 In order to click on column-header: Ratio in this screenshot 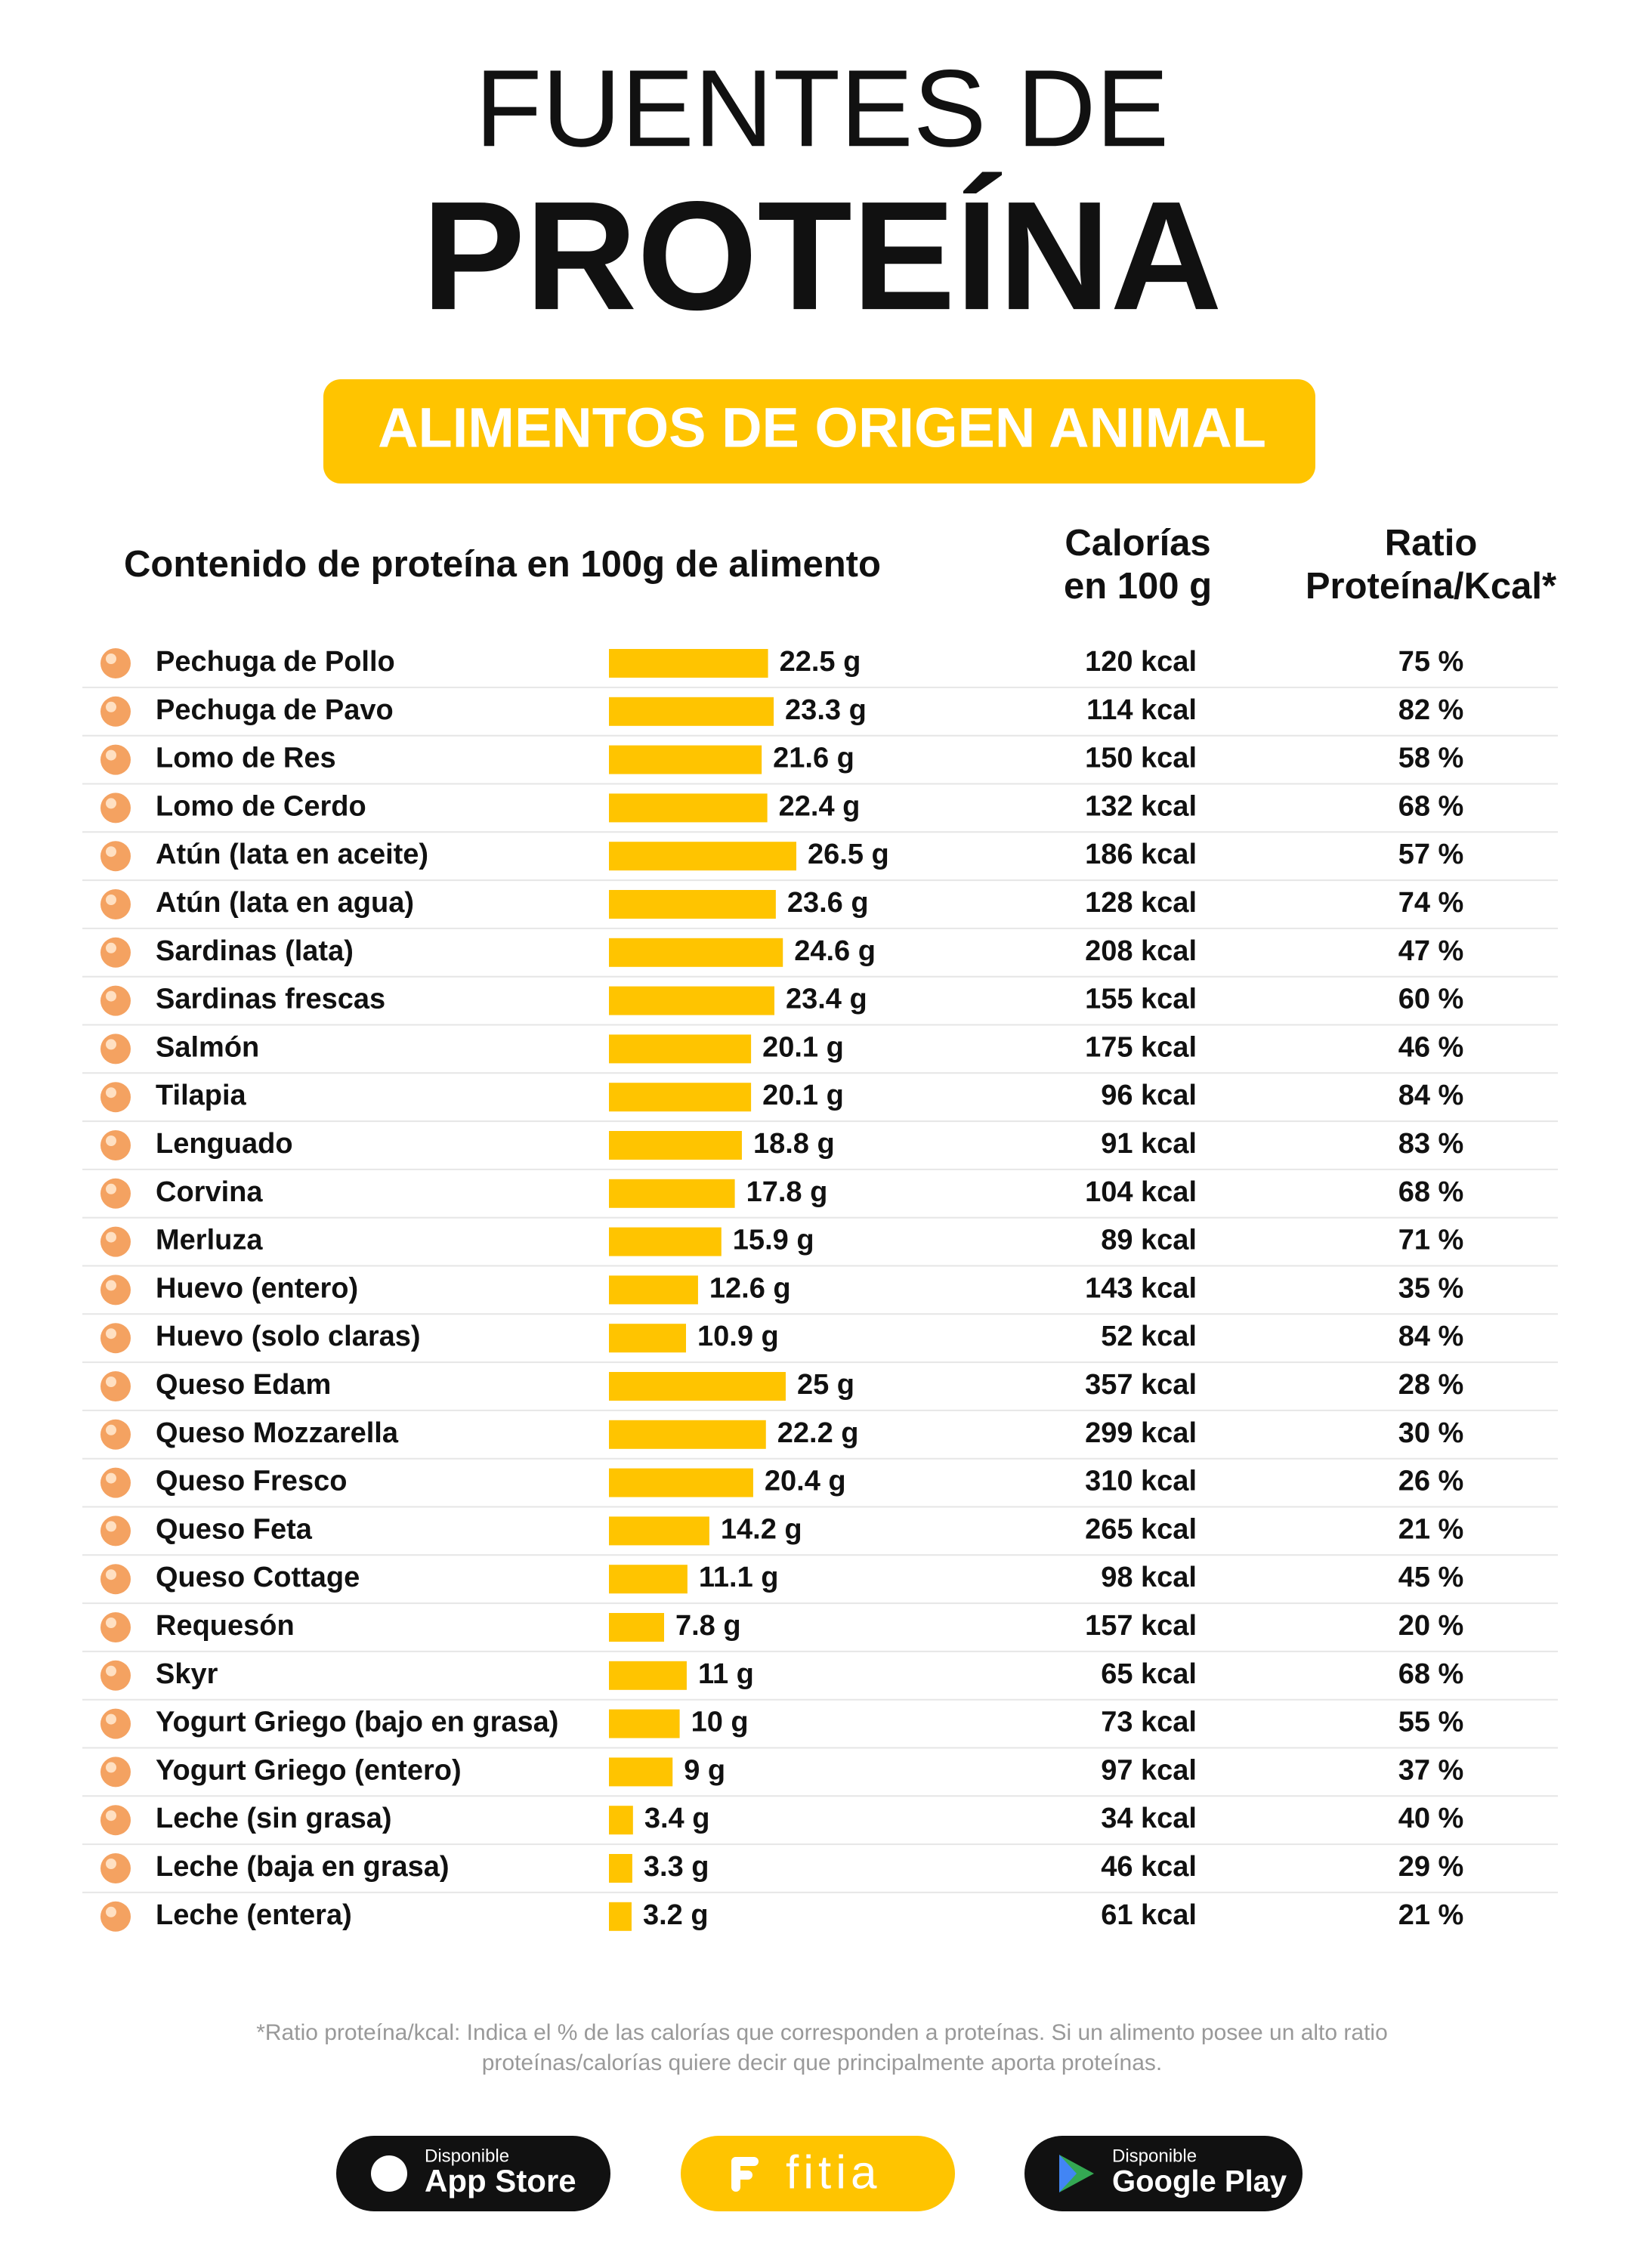, I will do `click(1431, 543)`.